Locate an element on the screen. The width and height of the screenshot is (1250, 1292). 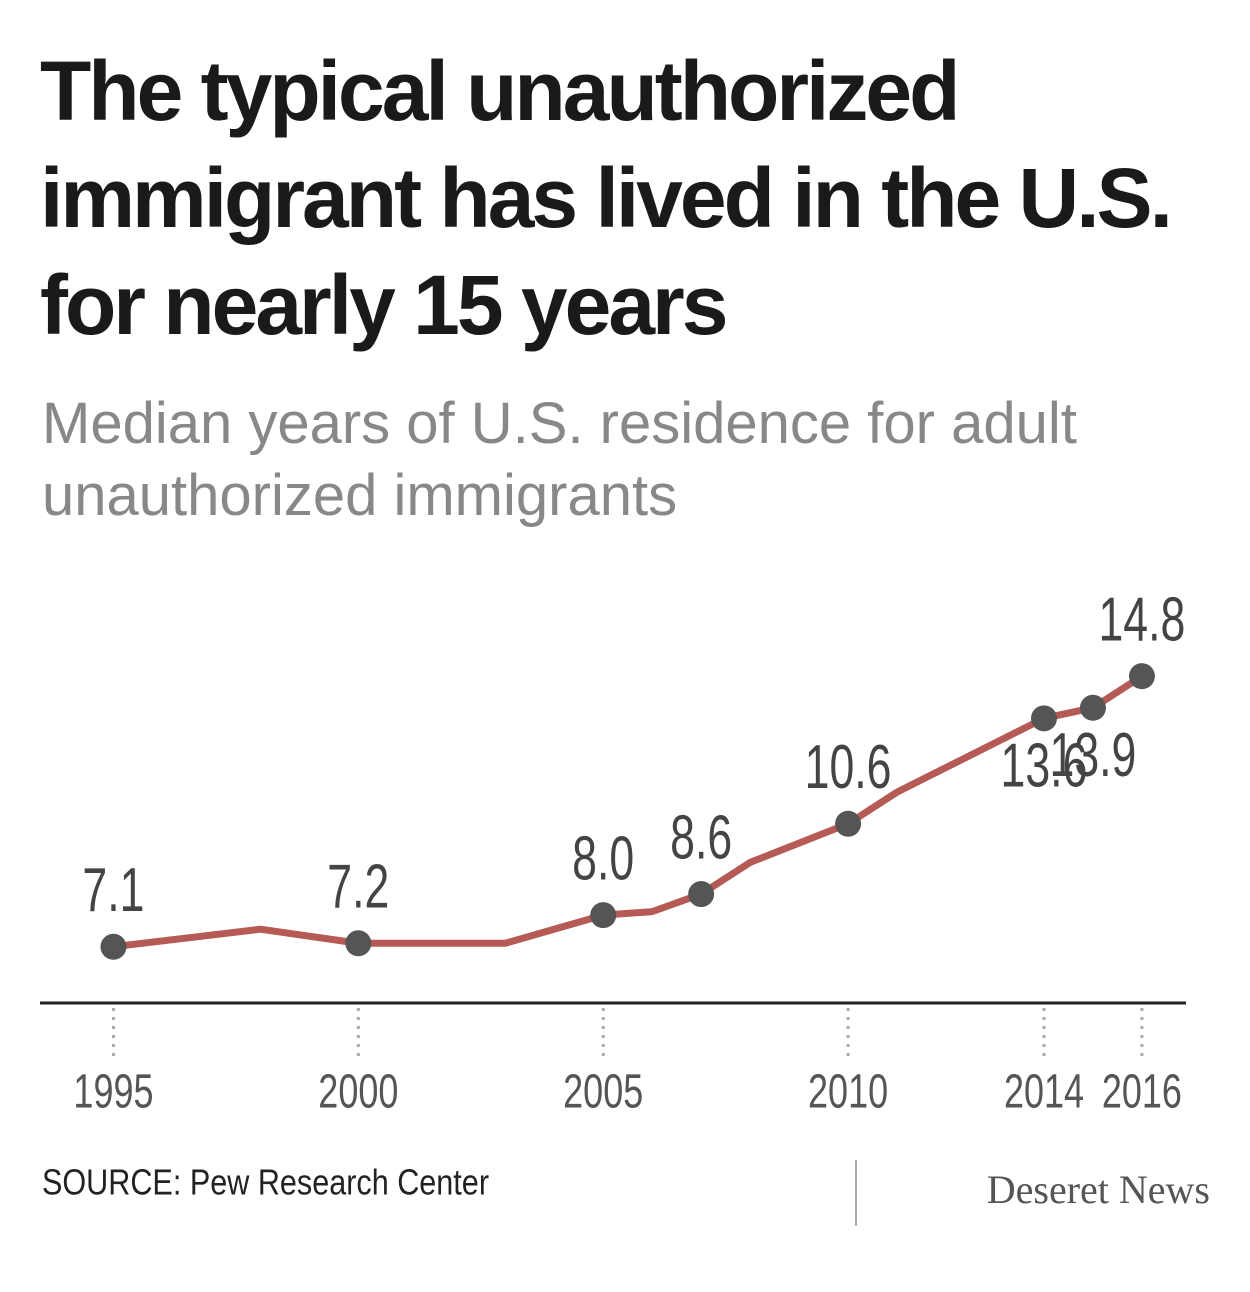
data-label: 8.0 is located at coordinates (603, 858).